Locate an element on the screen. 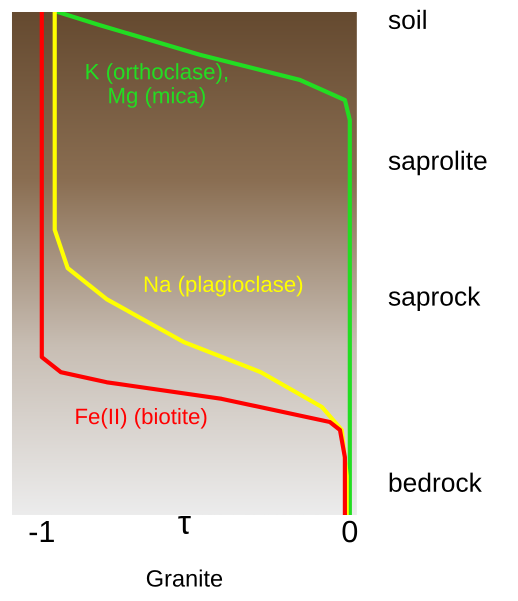 The height and width of the screenshot is (601, 518). series-label: K (orthoclase), Mg (mica) is located at coordinates (157, 85).